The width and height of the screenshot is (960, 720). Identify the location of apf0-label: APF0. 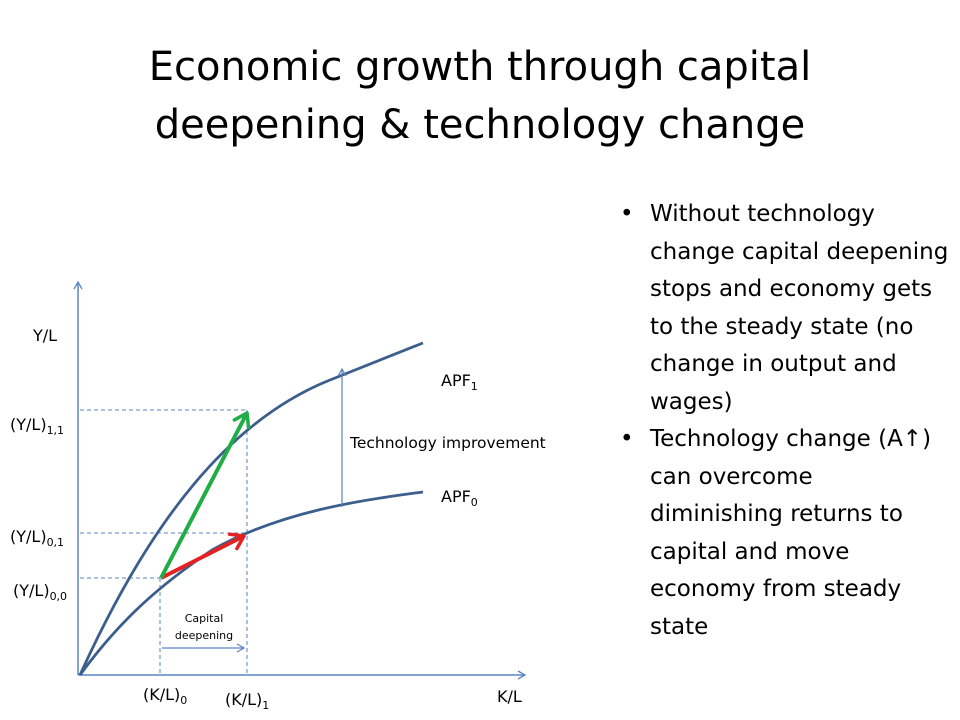
(459, 498).